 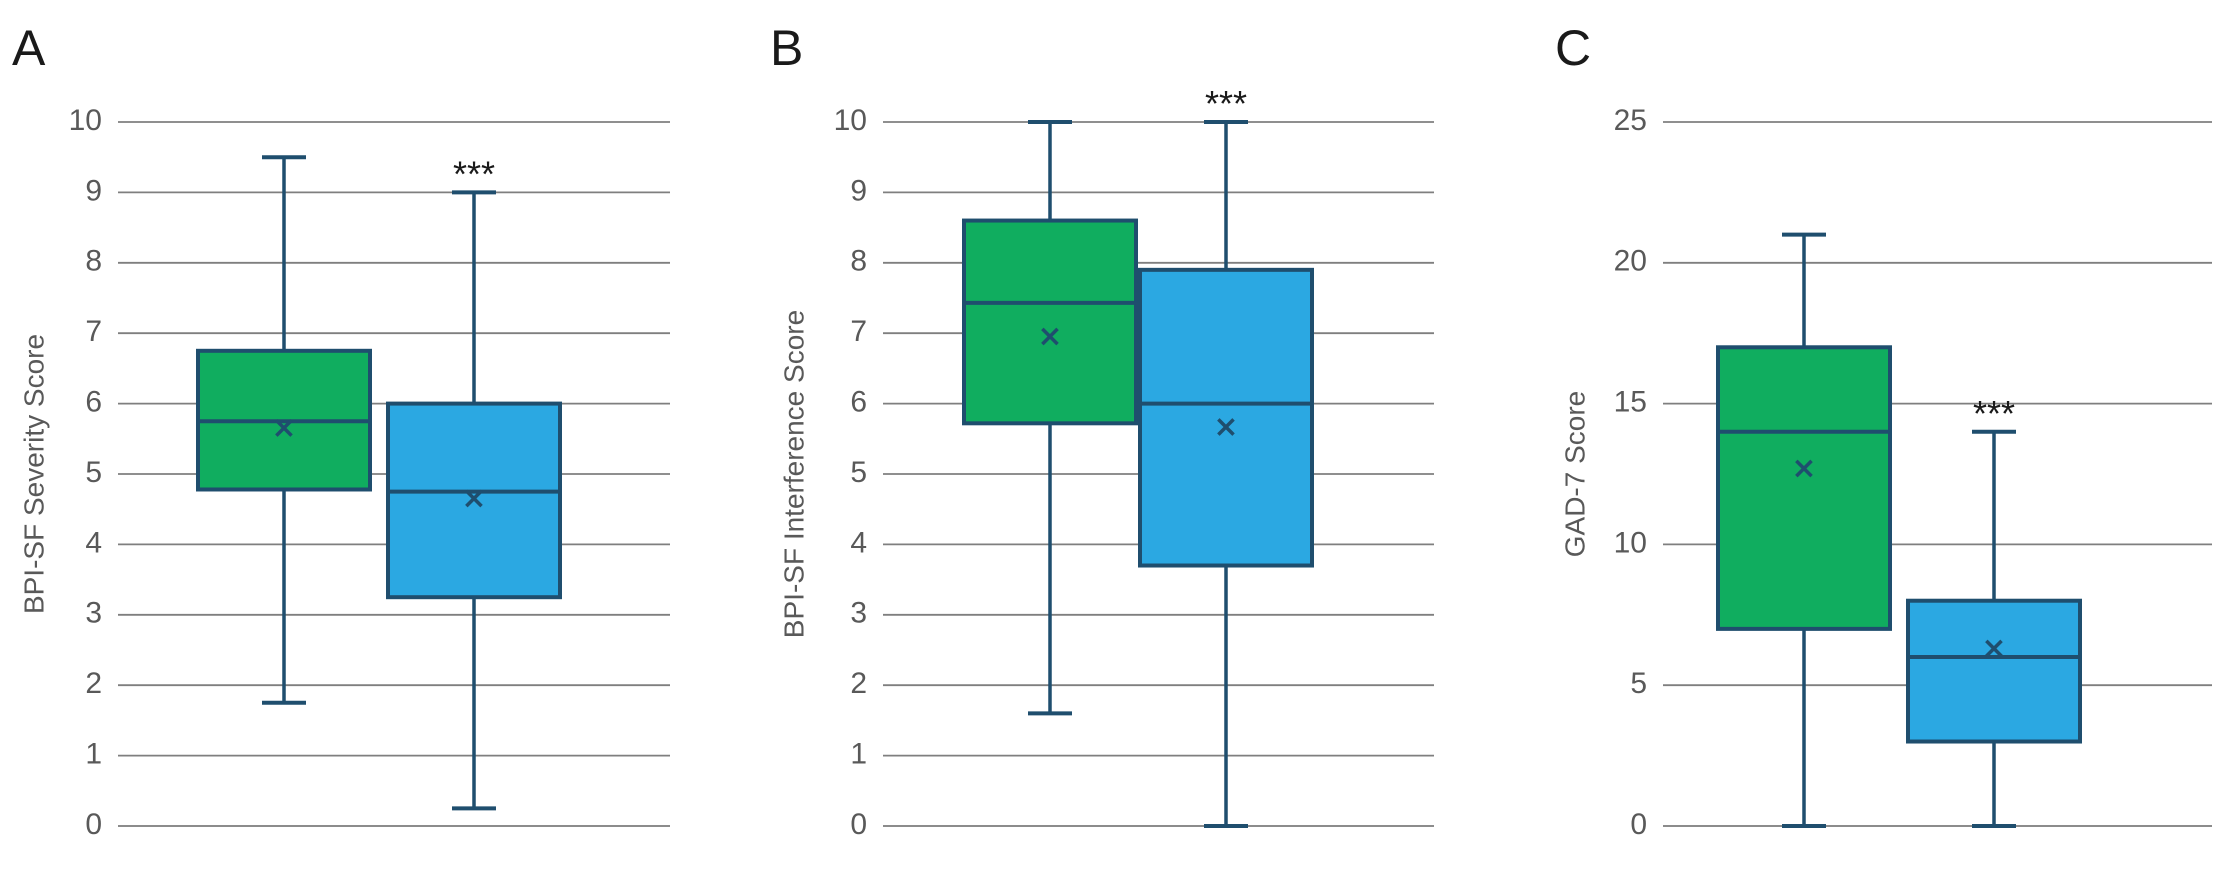 I want to click on panel-letter: B, so click(x=786, y=48).